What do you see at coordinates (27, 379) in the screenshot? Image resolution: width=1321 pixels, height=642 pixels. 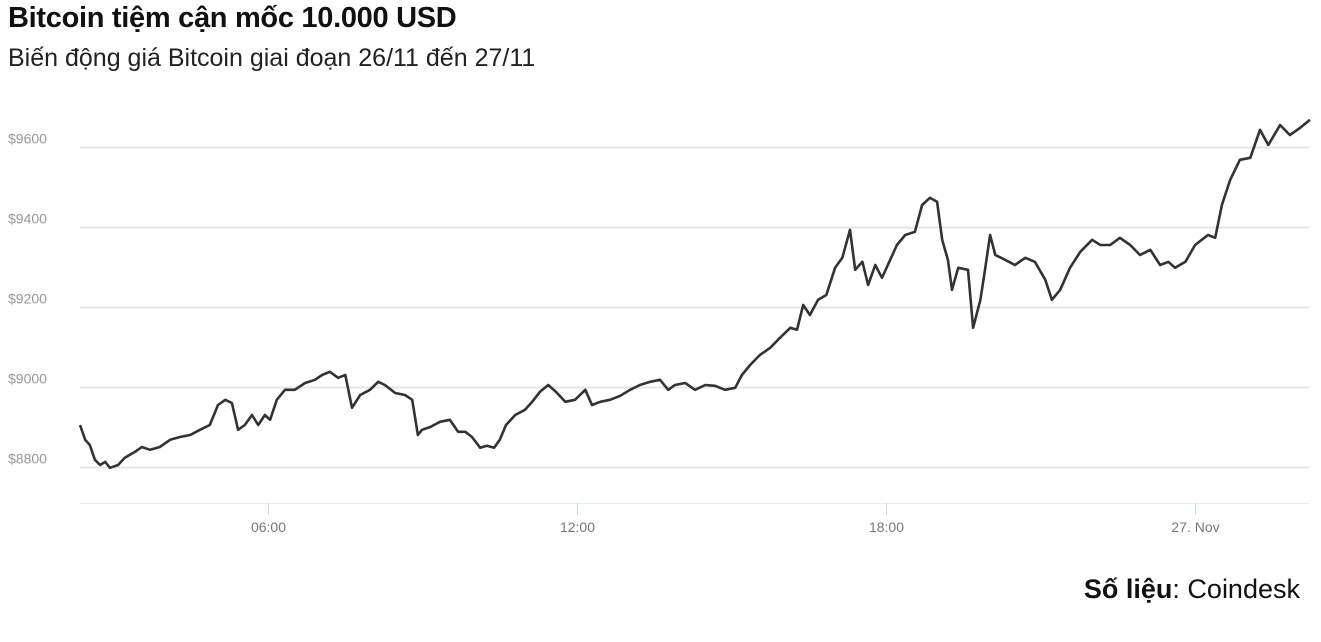 I see `y-tick-label: $9000` at bounding box center [27, 379].